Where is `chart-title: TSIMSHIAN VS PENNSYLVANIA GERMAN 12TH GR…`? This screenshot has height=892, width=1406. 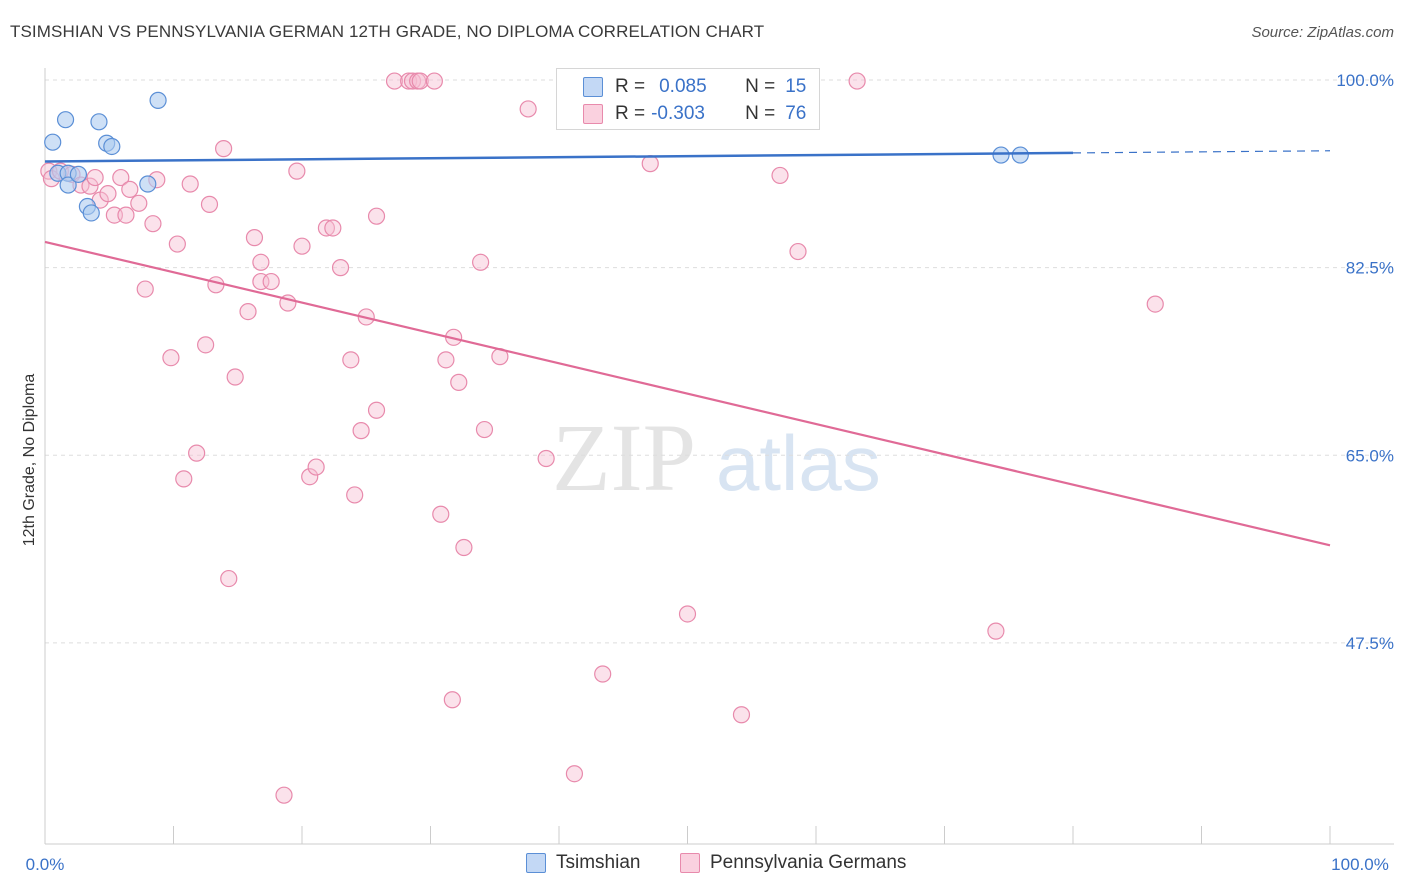
chart-title: TSIMSHIAN VS PENNSYLVANIA GERMAN 12TH GR… is located at coordinates (387, 31).